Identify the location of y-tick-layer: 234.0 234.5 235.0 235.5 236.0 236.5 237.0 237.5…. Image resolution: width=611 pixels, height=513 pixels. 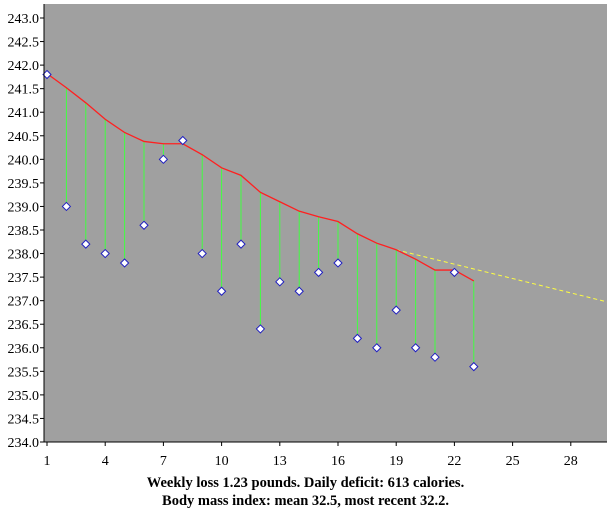
(26, 231).